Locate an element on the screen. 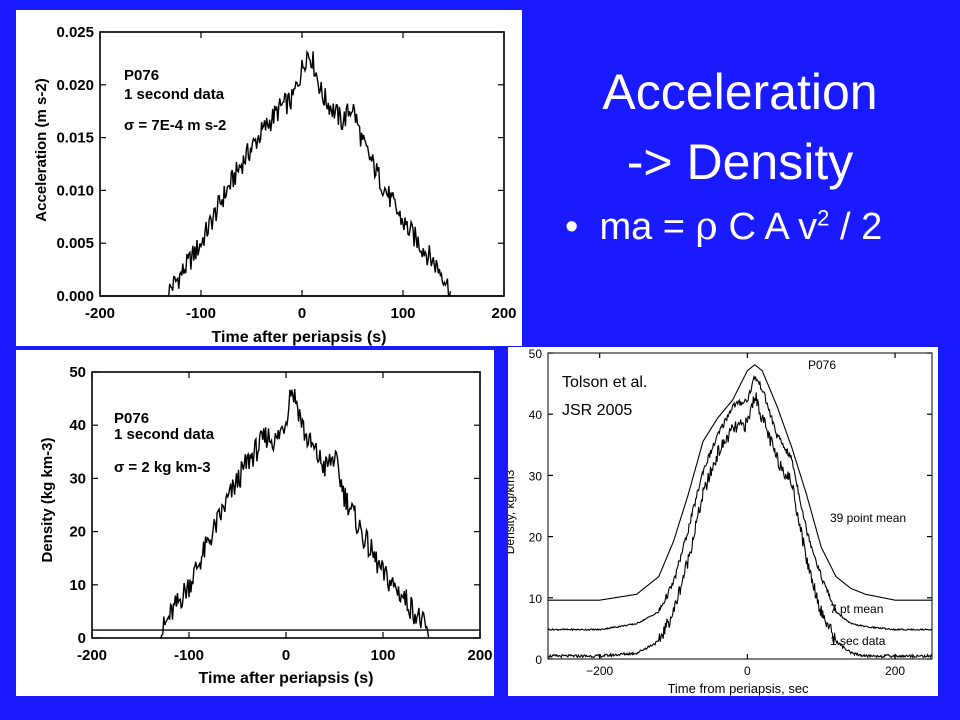 The height and width of the screenshot is (720, 960). den-xlabel: Time after periapsis (s) is located at coordinates (286, 678).